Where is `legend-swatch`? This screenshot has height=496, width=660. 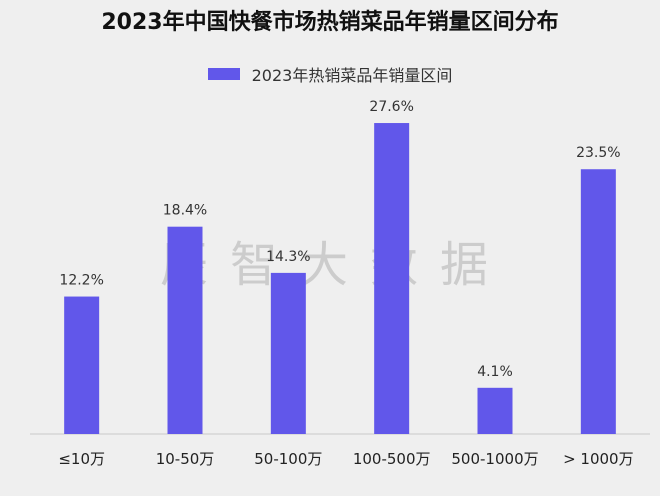 legend-swatch is located at coordinates (223, 74).